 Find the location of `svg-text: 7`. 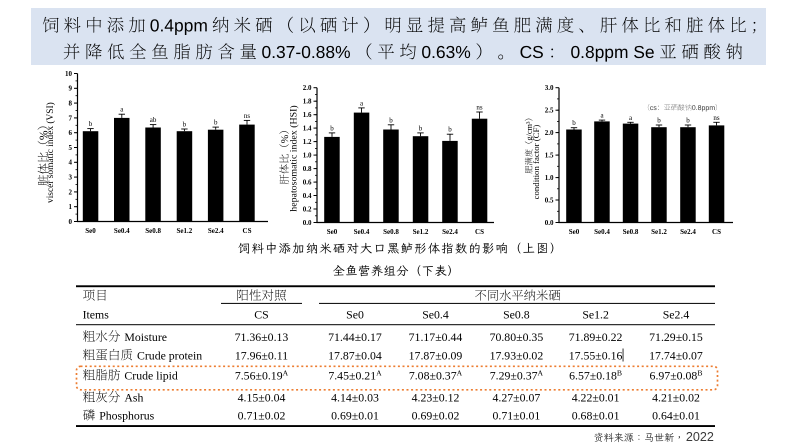

svg-text: 7 is located at coordinates (71, 118).